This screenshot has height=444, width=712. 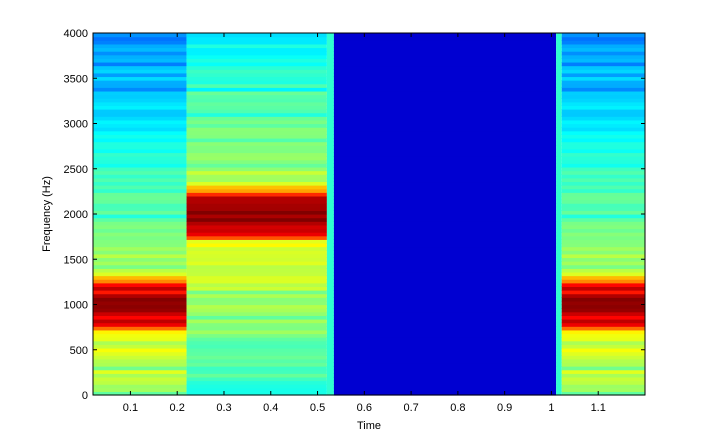 I want to click on x-tick-label: 0.2, so click(x=177, y=408).